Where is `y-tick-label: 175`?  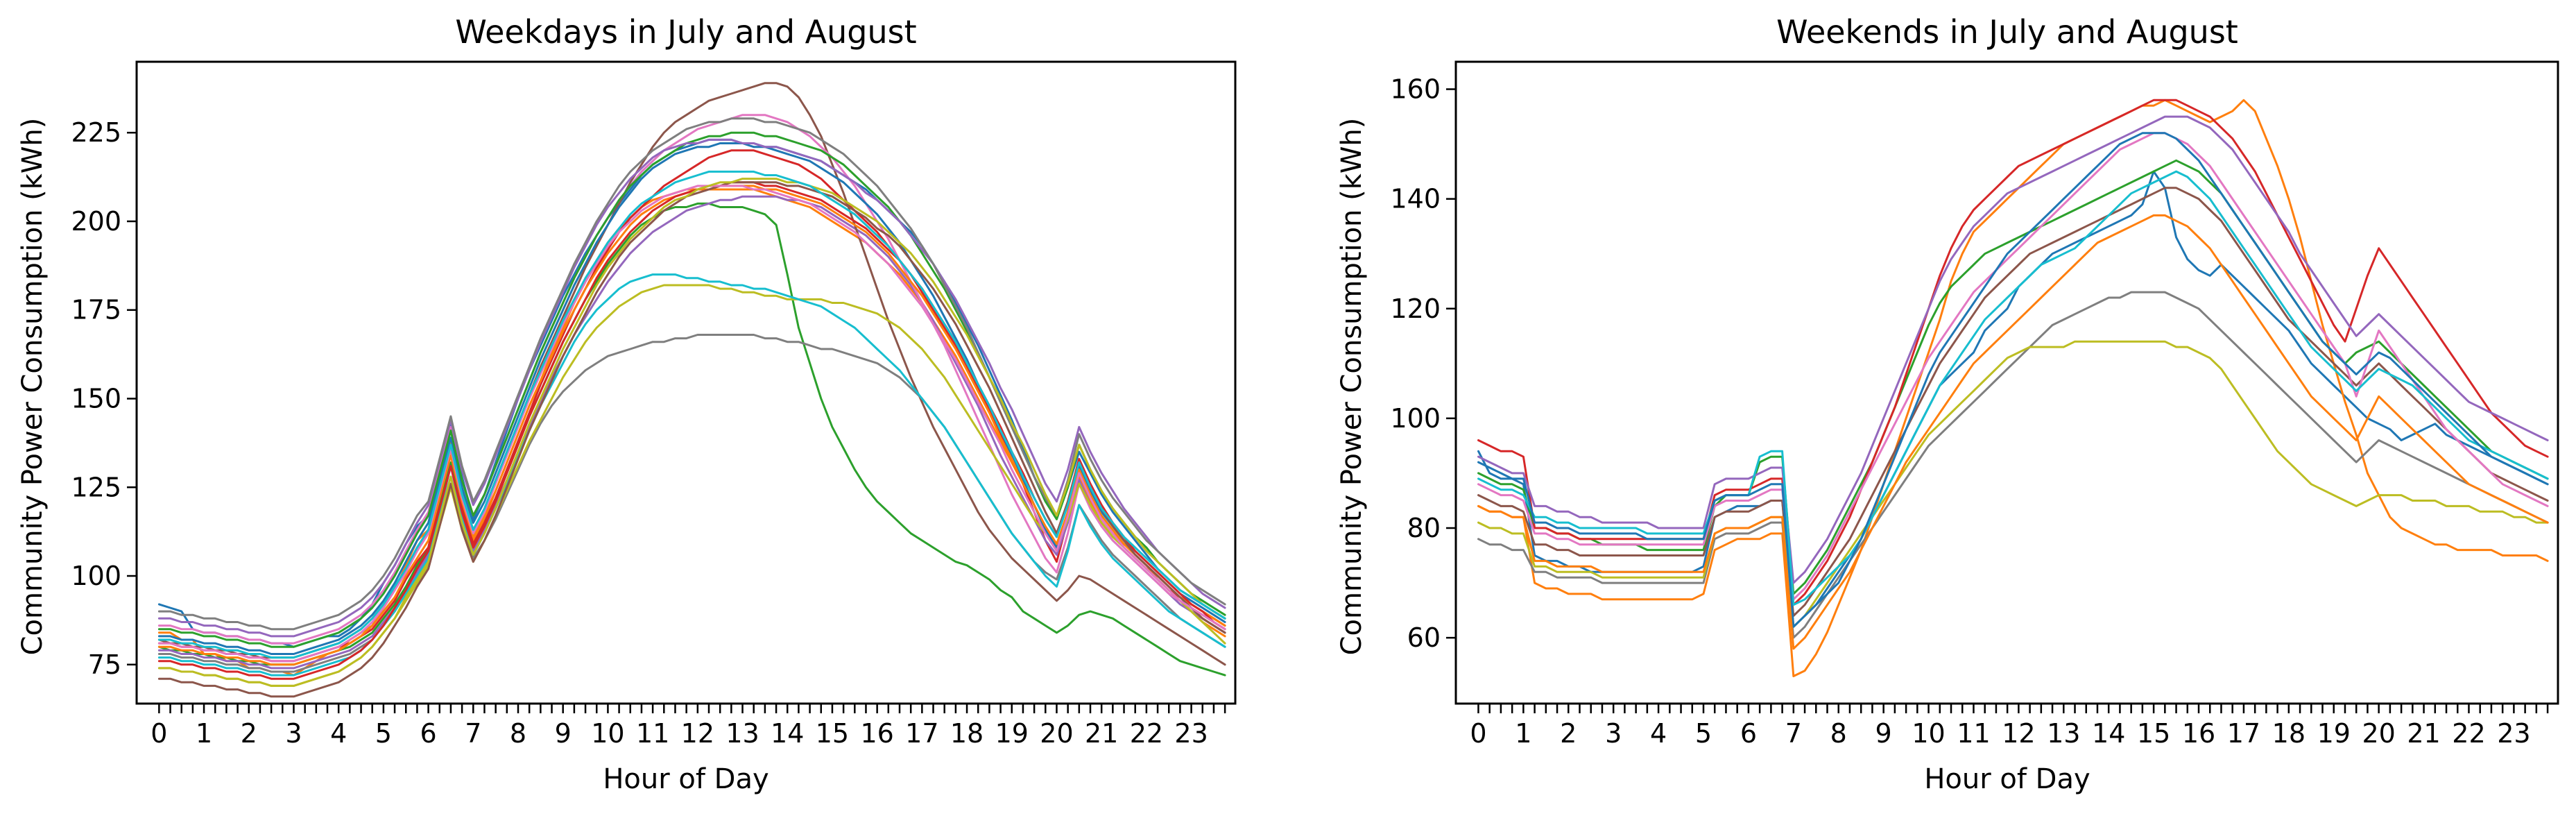 y-tick-label: 175 is located at coordinates (96, 310).